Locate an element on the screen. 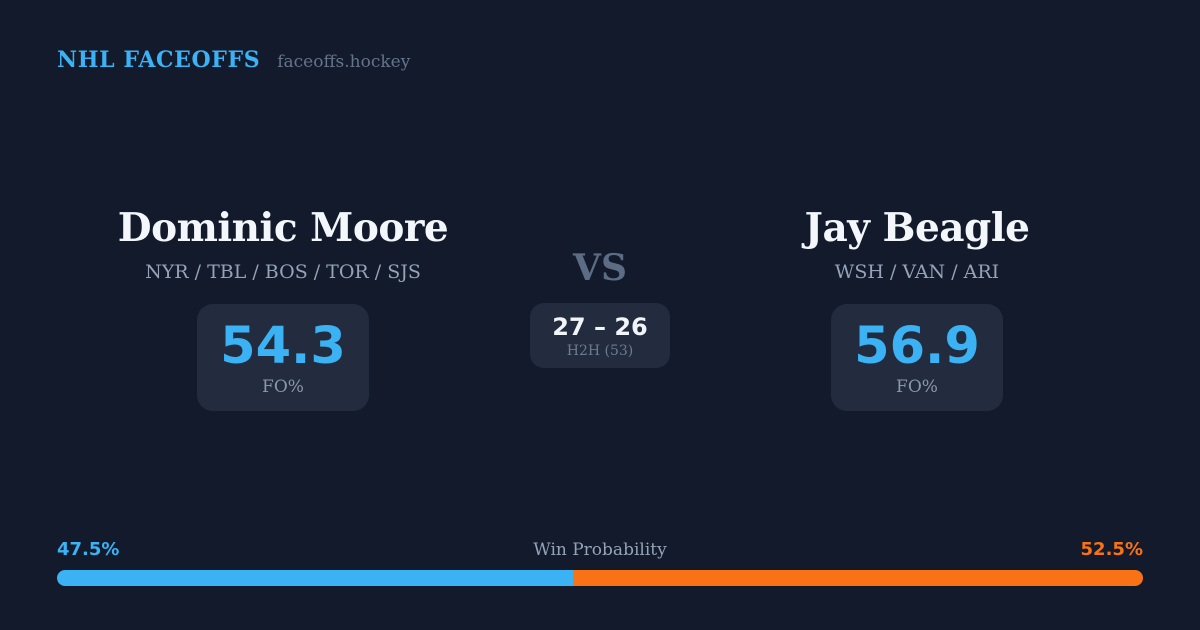 The height and width of the screenshot is (630, 1200). win-bar-right-segment is located at coordinates (857, 578).